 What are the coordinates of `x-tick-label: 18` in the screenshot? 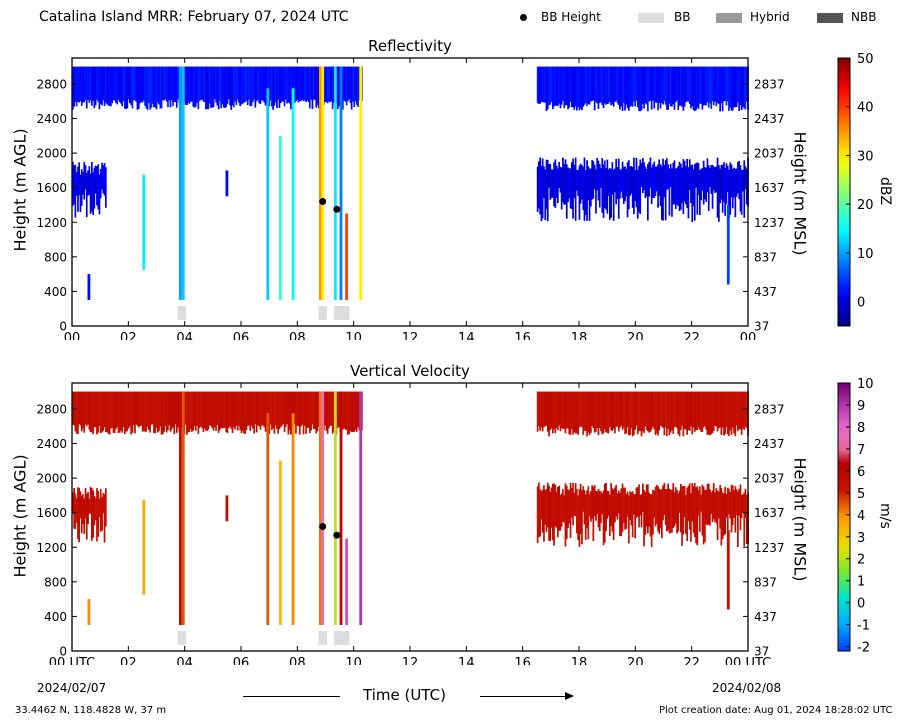 It's located at (579, 335).